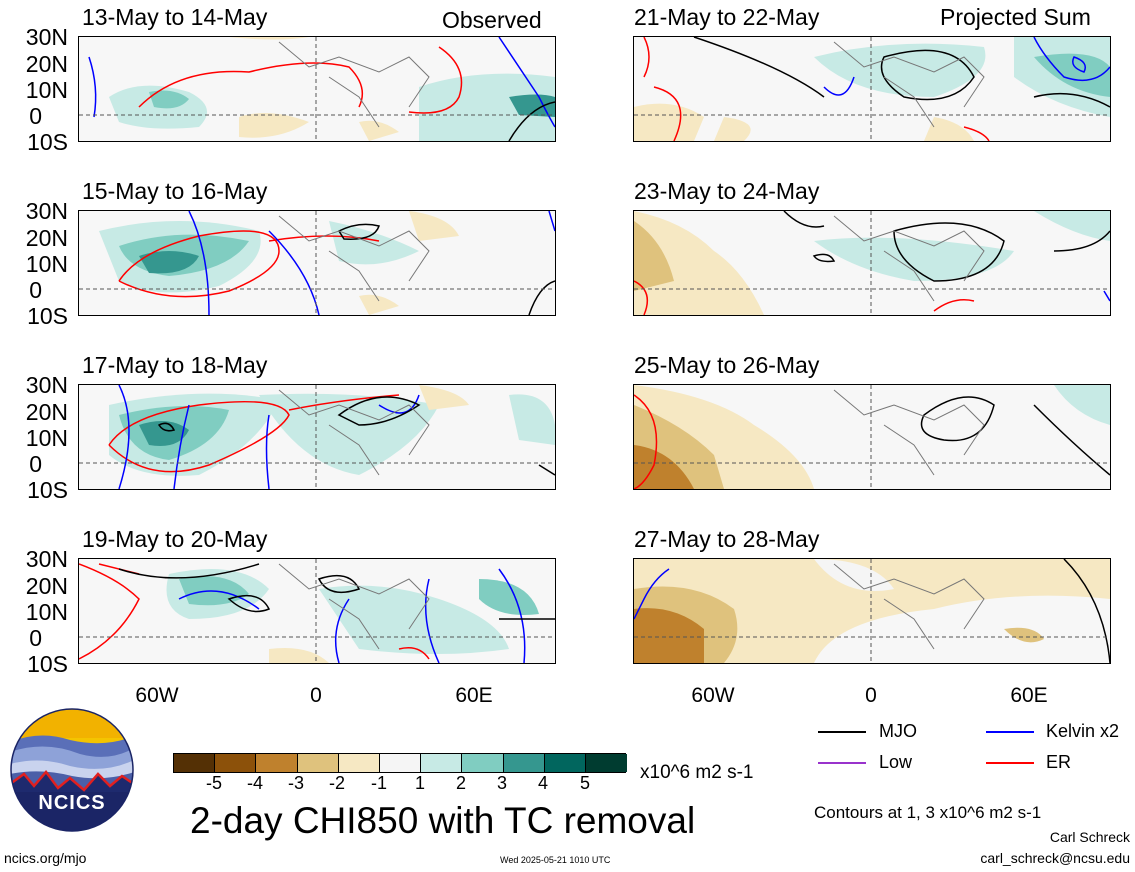 This screenshot has height=872, width=1135. Describe the element at coordinates (378, 783) in the screenshot. I see `colorbar-tick: -1` at that location.